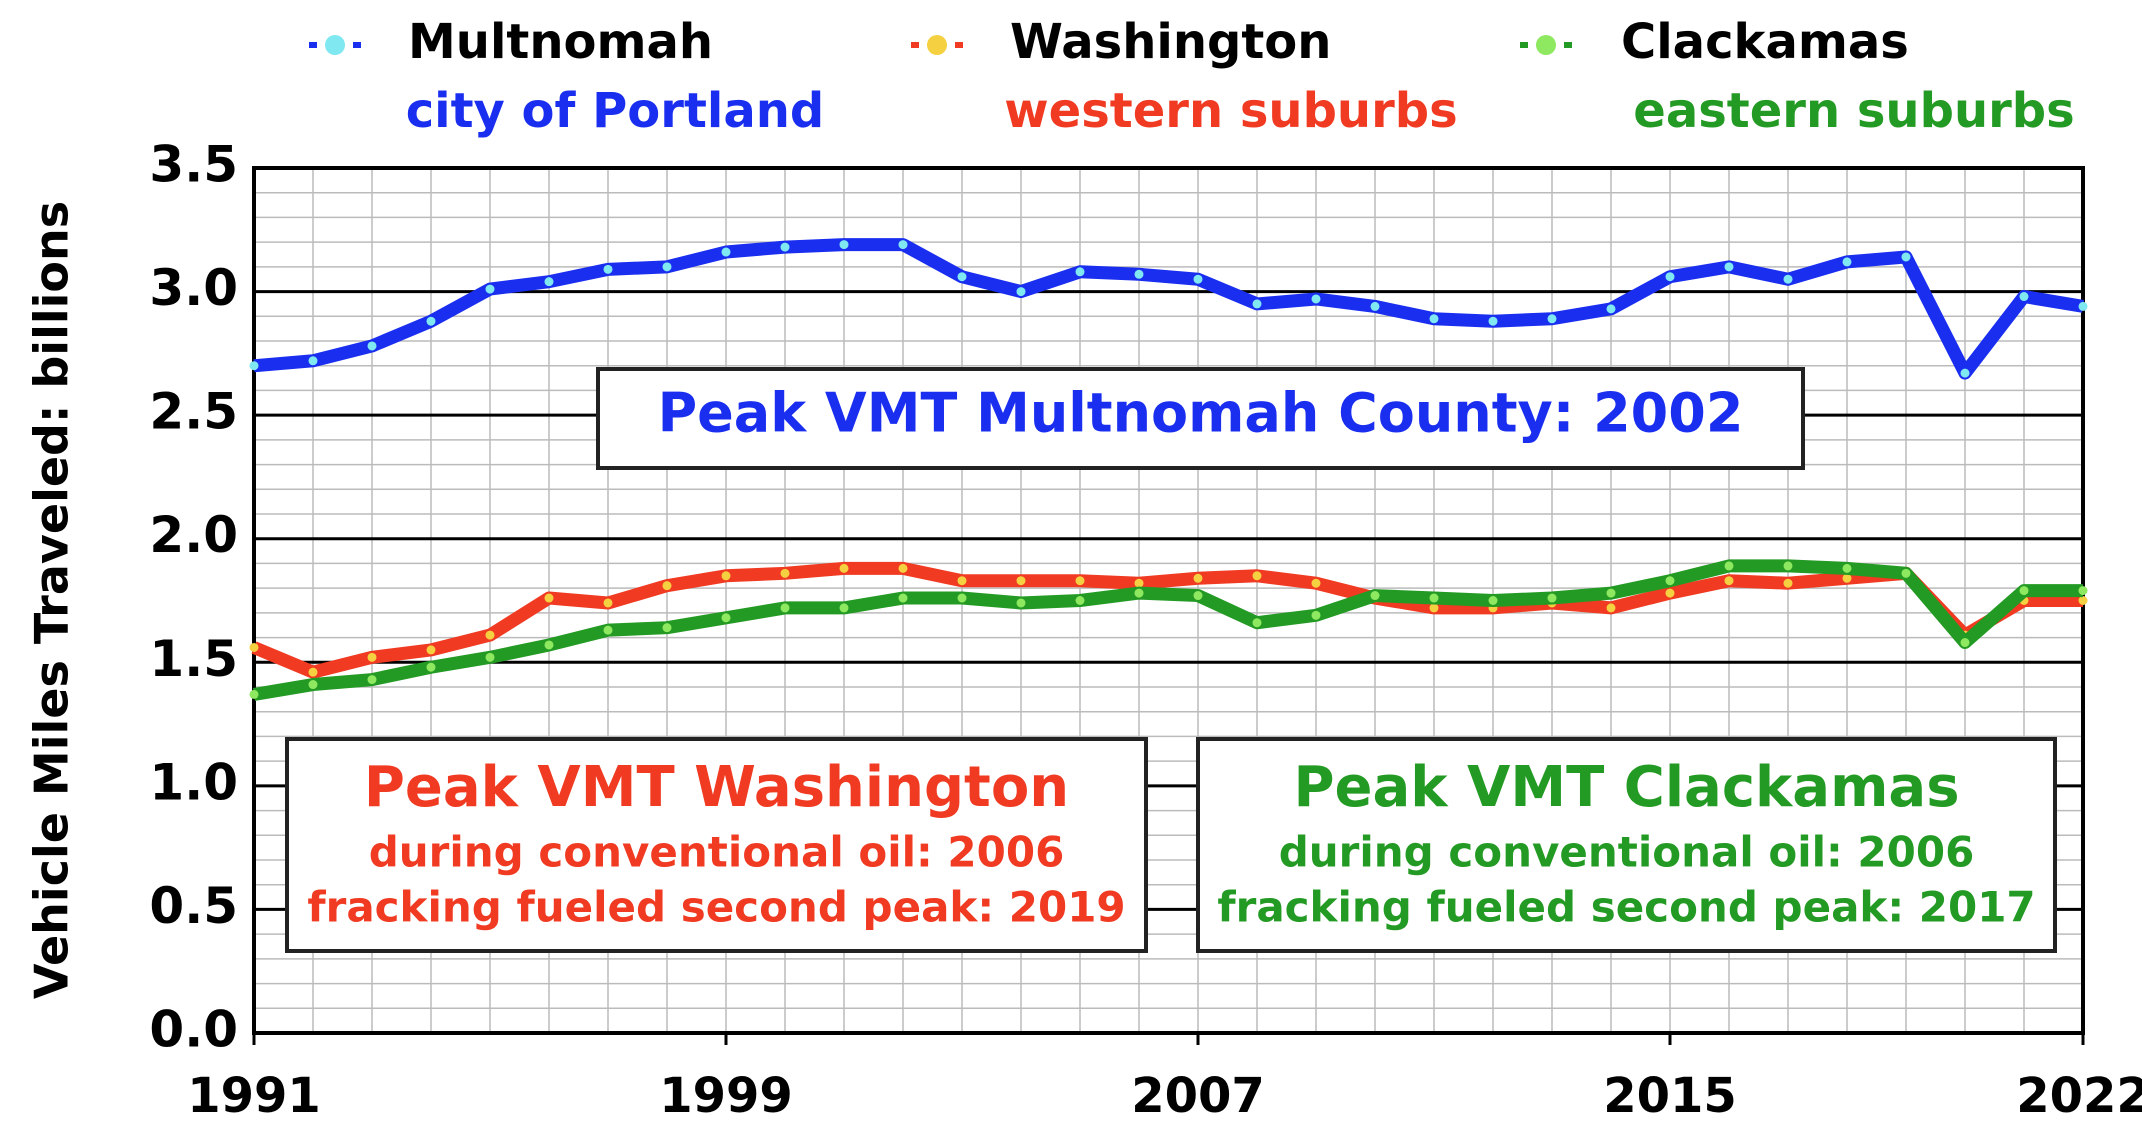  I want to click on annotation-text: fracking fueled second peak: 2017, so click(1626, 907).